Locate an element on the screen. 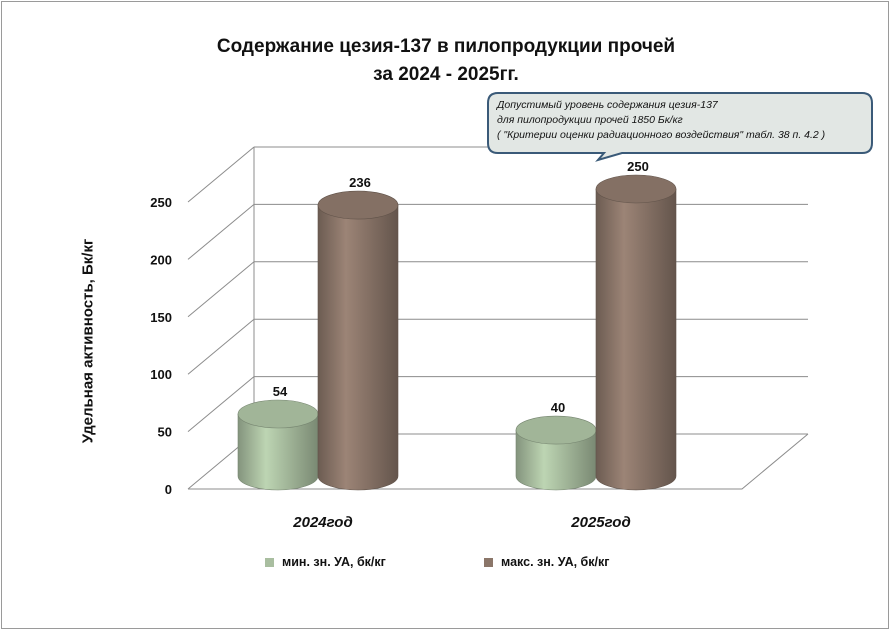 The width and height of the screenshot is (892, 632). x-tick-label: 2024год is located at coordinates (322, 522).